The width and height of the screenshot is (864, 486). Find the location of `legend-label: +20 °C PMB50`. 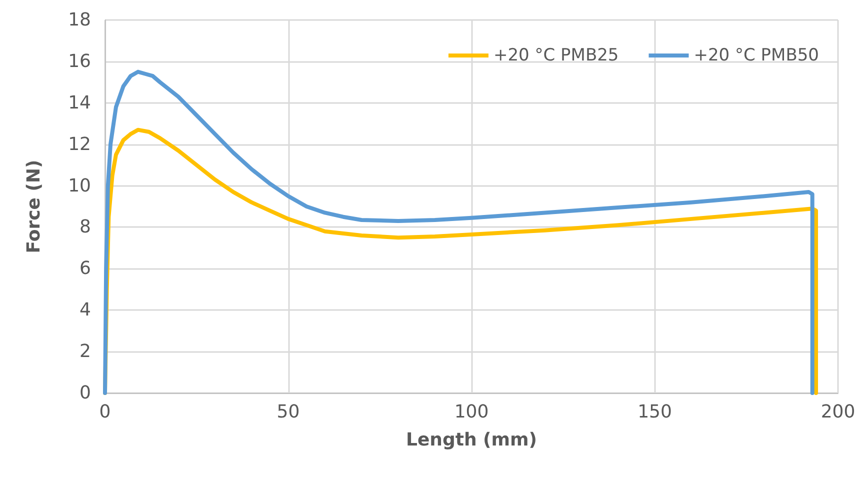

legend-label: +20 °C PMB50 is located at coordinates (757, 56).